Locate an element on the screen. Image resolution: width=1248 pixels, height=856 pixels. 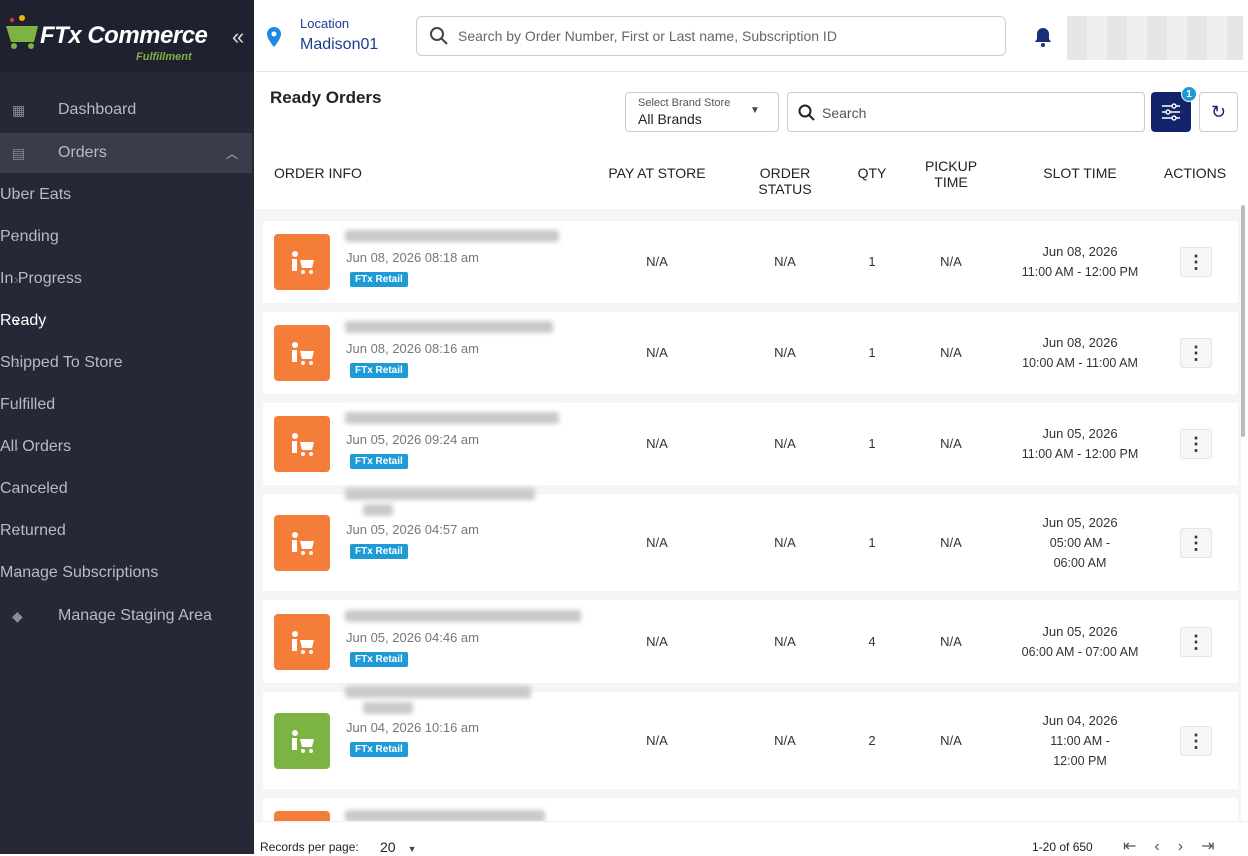
refresh-button: ↻ is located at coordinates (1218, 112).